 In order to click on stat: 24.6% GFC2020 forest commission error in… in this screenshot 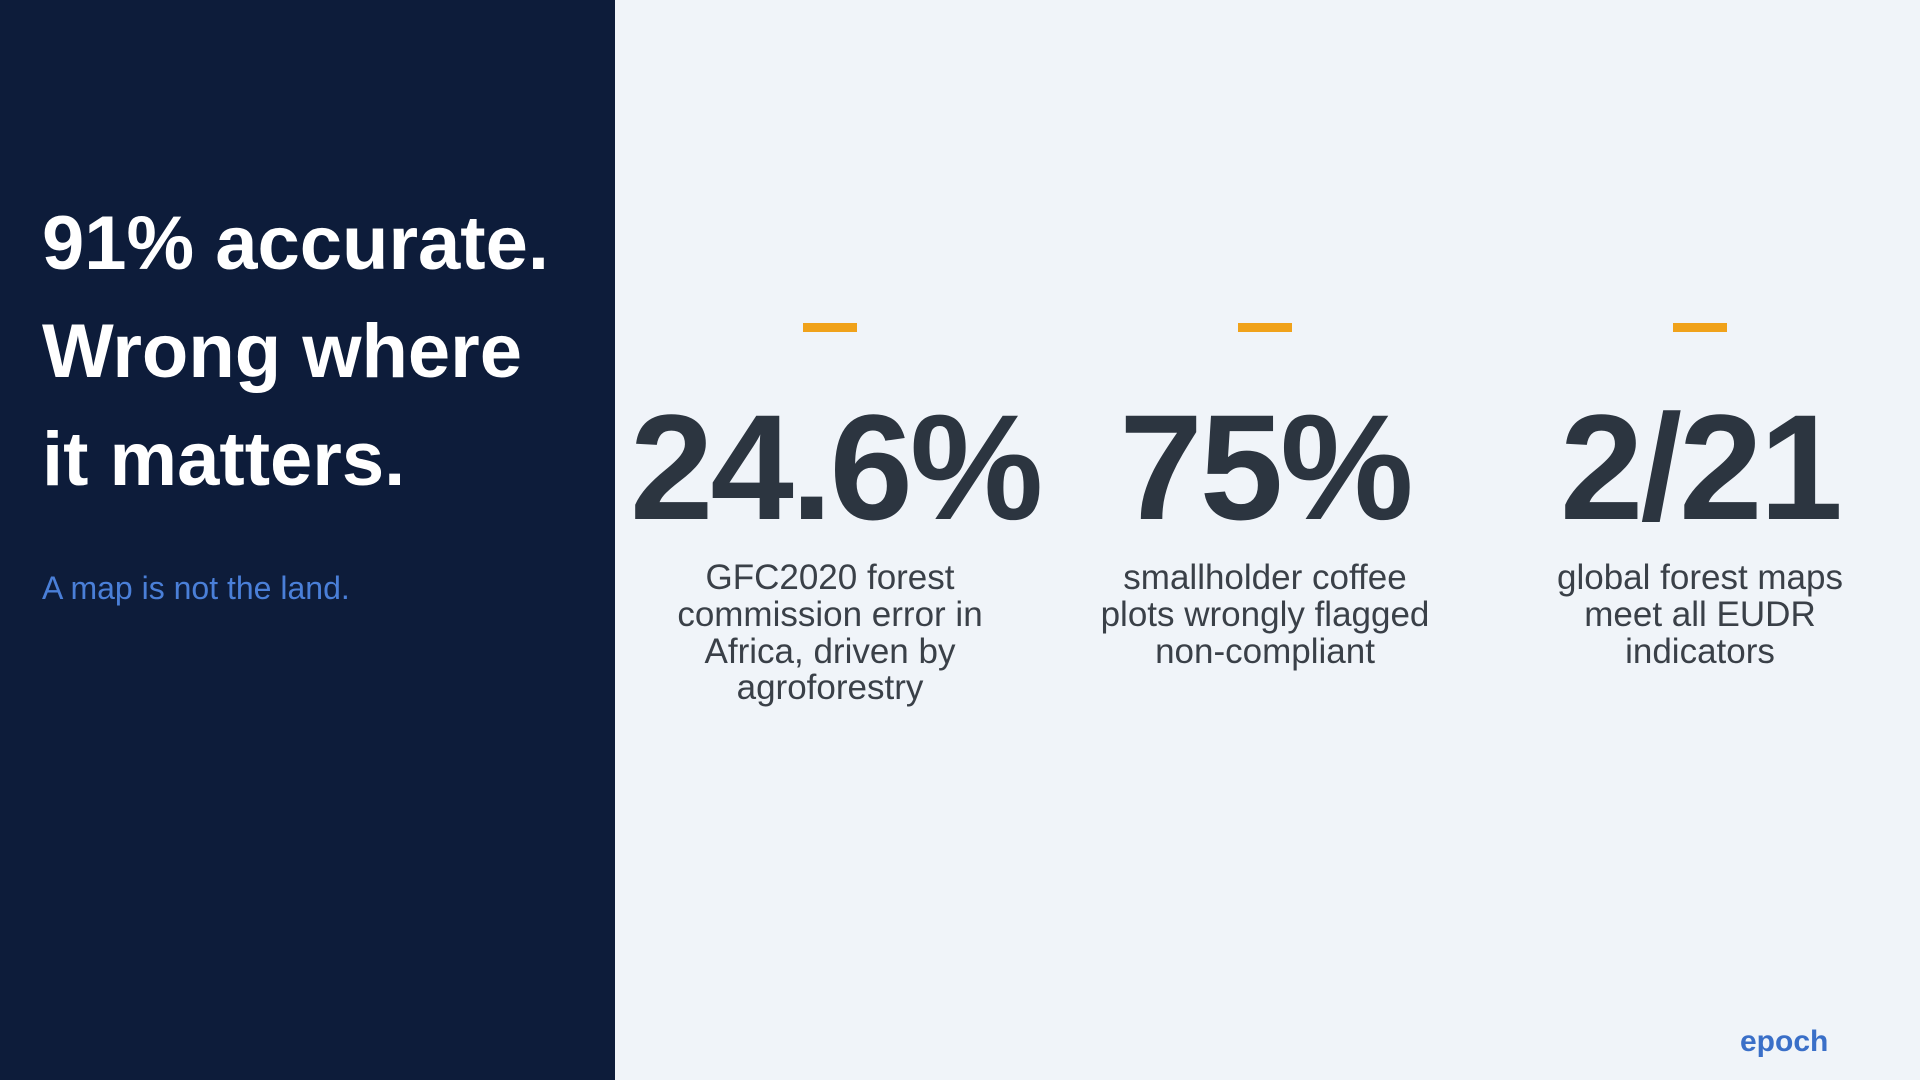, I will do `click(836, 515)`.